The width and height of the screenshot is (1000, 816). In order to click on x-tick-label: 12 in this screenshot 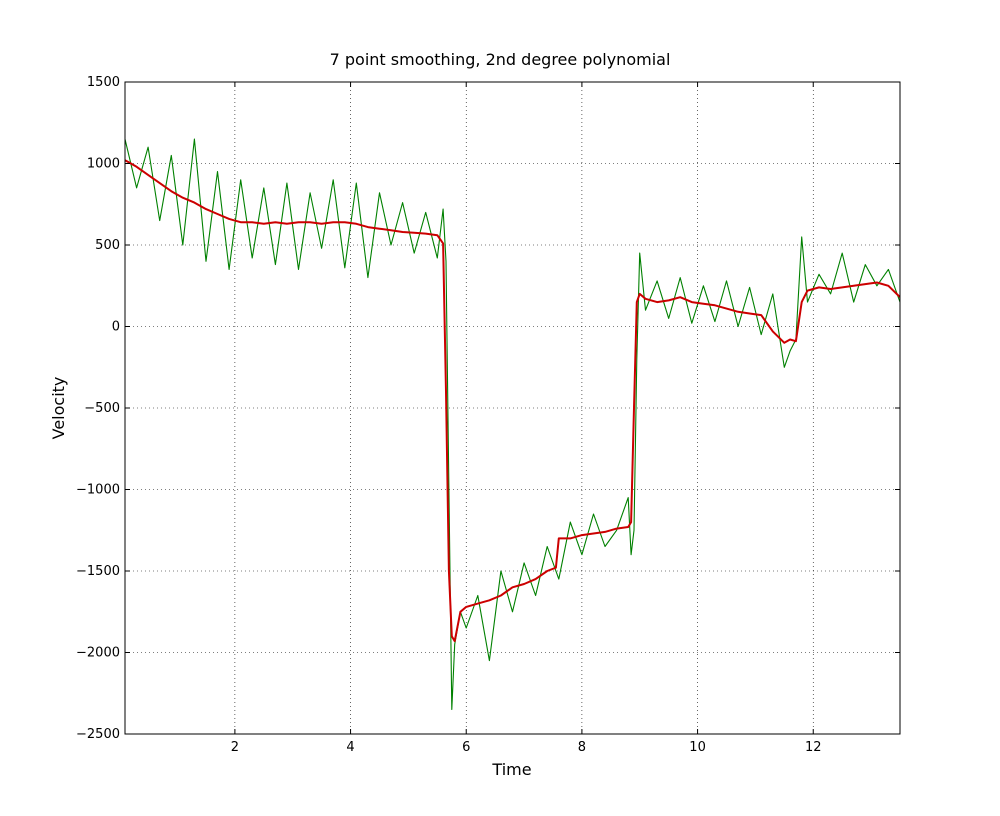, I will do `click(813, 747)`.